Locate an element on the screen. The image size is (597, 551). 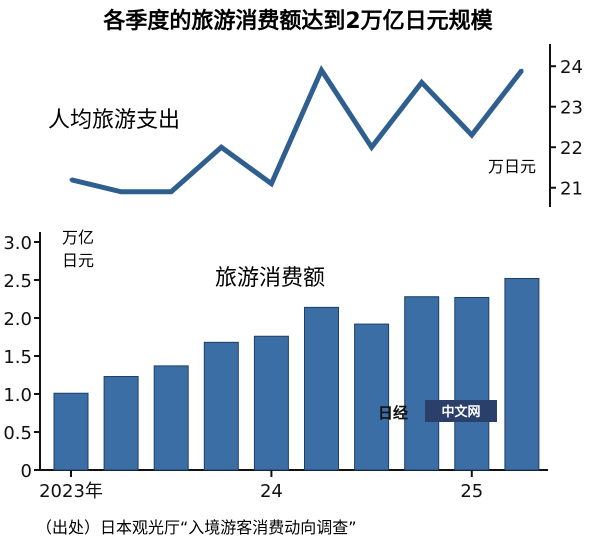
nikkei-logo: 日经 中文网 is located at coordinates (437, 411).